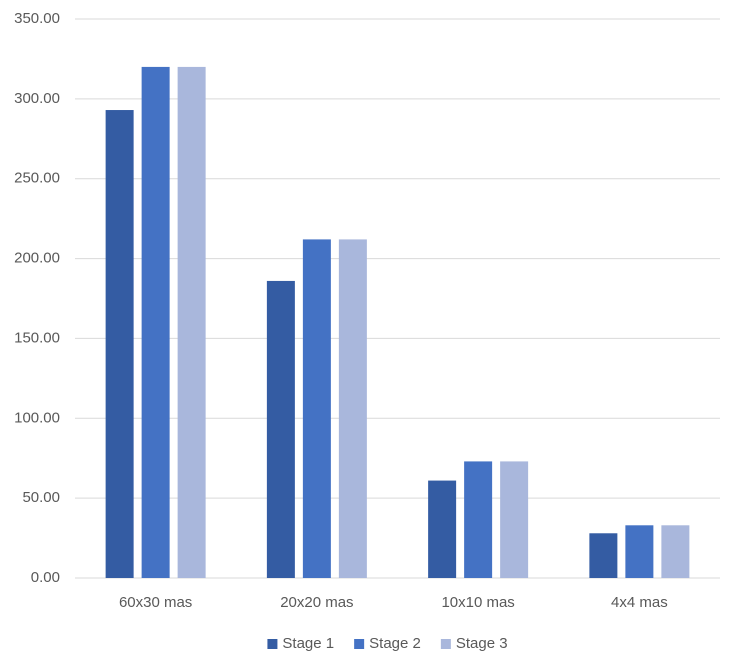 The height and width of the screenshot is (662, 730). I want to click on y-tick-label: 0.00, so click(45, 577).